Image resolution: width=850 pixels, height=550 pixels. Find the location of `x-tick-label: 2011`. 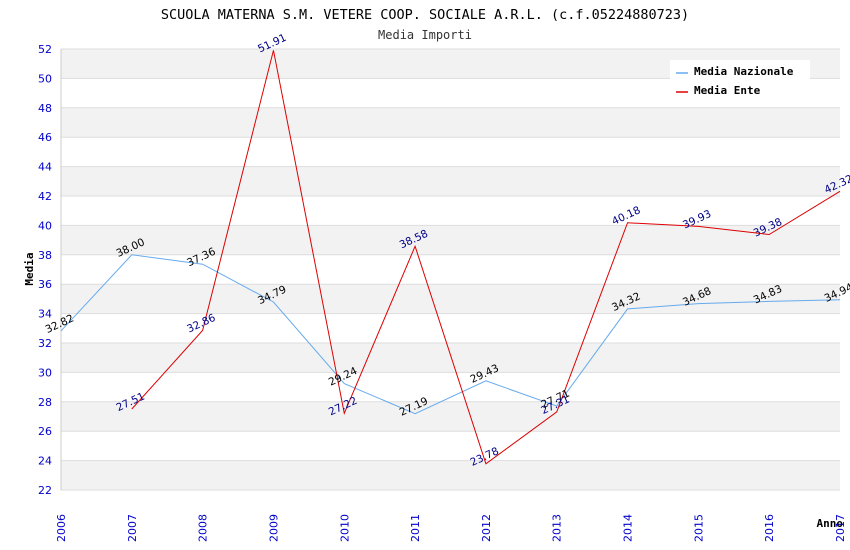

x-tick-label: 2011 is located at coordinates (415, 528).